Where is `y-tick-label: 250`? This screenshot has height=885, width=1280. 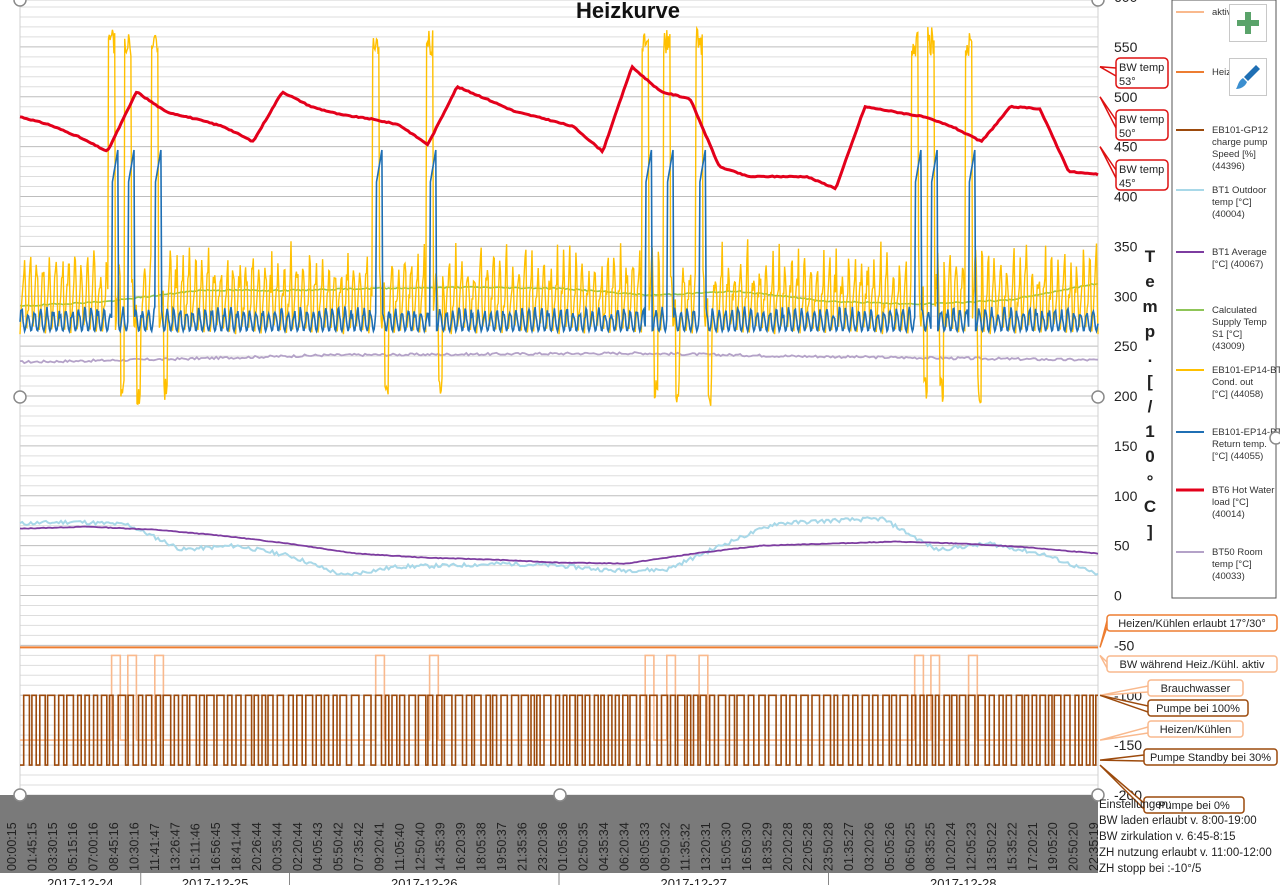 y-tick-label: 250 is located at coordinates (1126, 346).